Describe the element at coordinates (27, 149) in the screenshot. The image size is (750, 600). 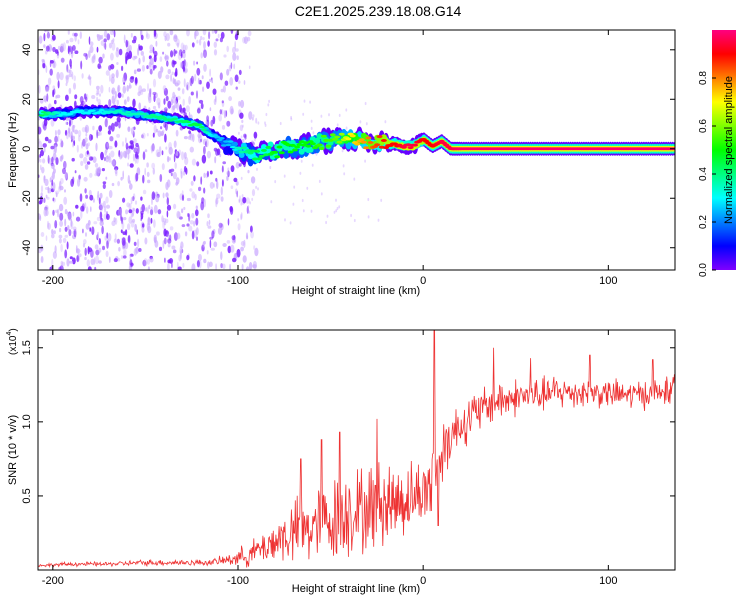
I see `y-tick-label: 0` at that location.